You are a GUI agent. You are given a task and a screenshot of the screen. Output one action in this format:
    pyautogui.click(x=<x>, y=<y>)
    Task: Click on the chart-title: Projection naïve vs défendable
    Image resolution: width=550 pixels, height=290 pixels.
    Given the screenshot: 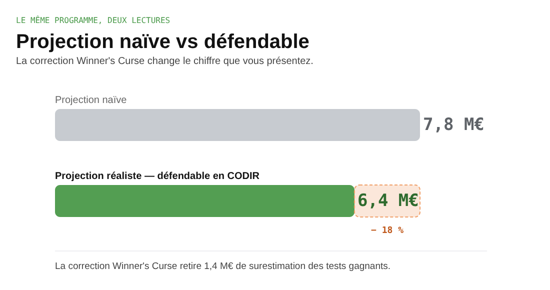 What is the action you would take?
    pyautogui.click(x=163, y=42)
    